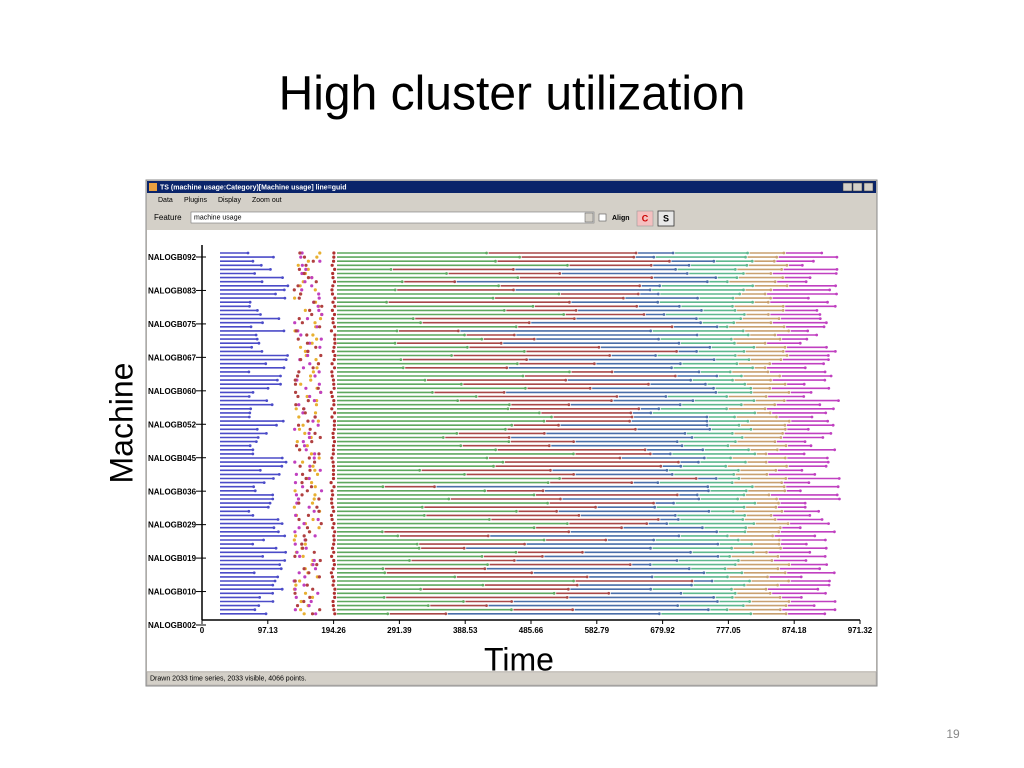  What do you see at coordinates (267, 200) in the screenshot?
I see `menu-item: Zoom out` at bounding box center [267, 200].